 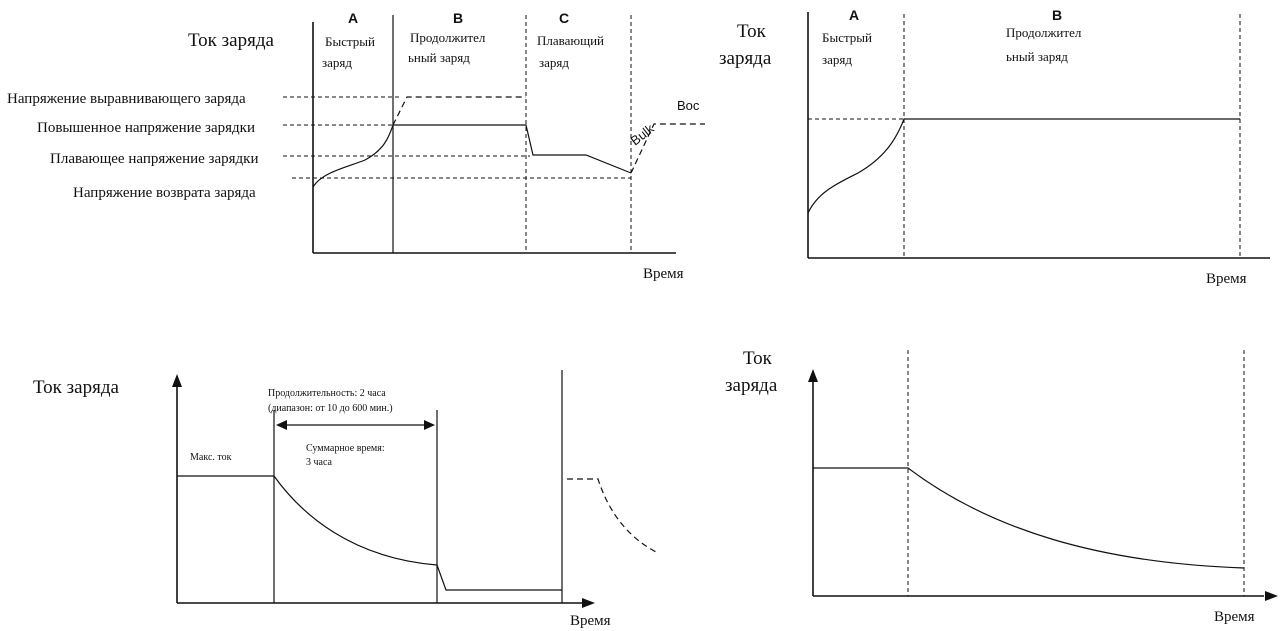 What do you see at coordinates (751, 385) in the screenshot?
I see `d4-y-axis-label-line2: заряда` at bounding box center [751, 385].